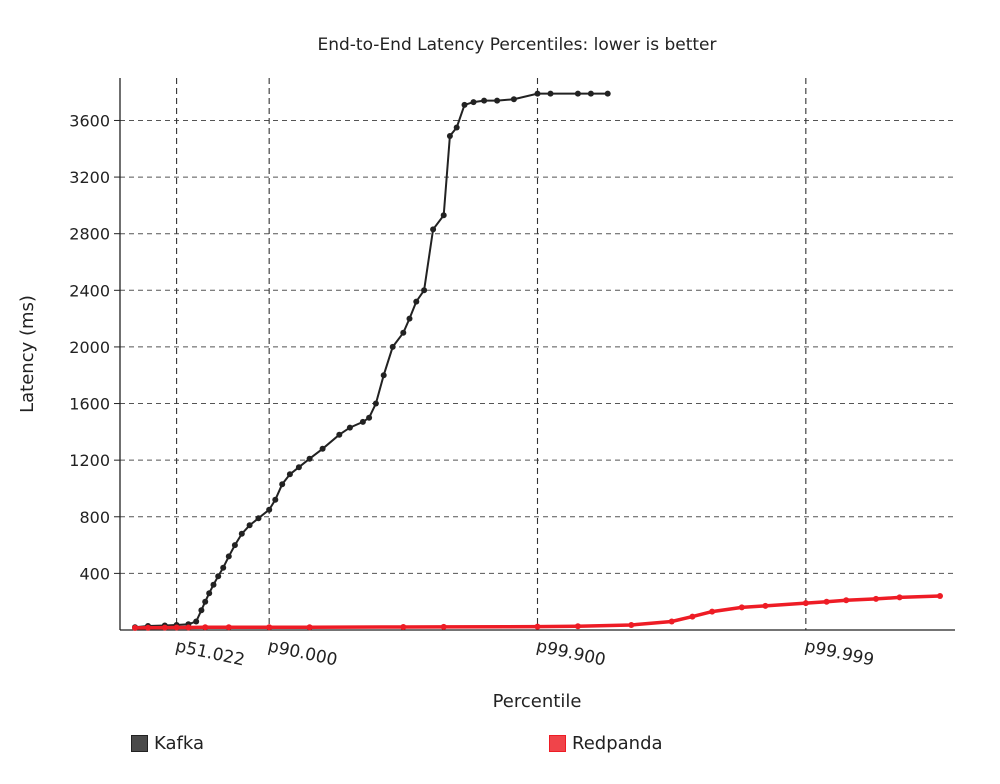  I want to click on y-tick-label: 3200, so click(89, 177).